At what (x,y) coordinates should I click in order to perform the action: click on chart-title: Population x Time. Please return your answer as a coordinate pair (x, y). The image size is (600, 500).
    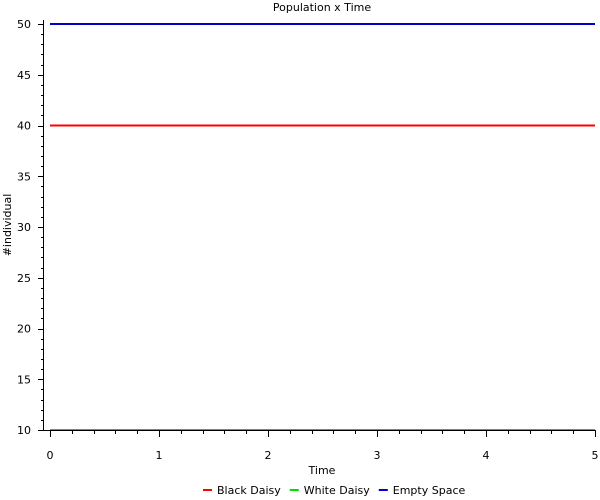
    Looking at the image, I should click on (322, 7).